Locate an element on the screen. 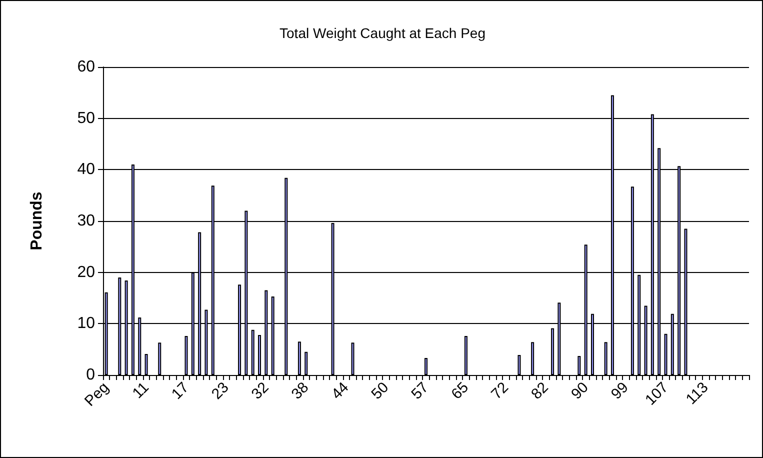  x-tick-label: 57 is located at coordinates (420, 390).